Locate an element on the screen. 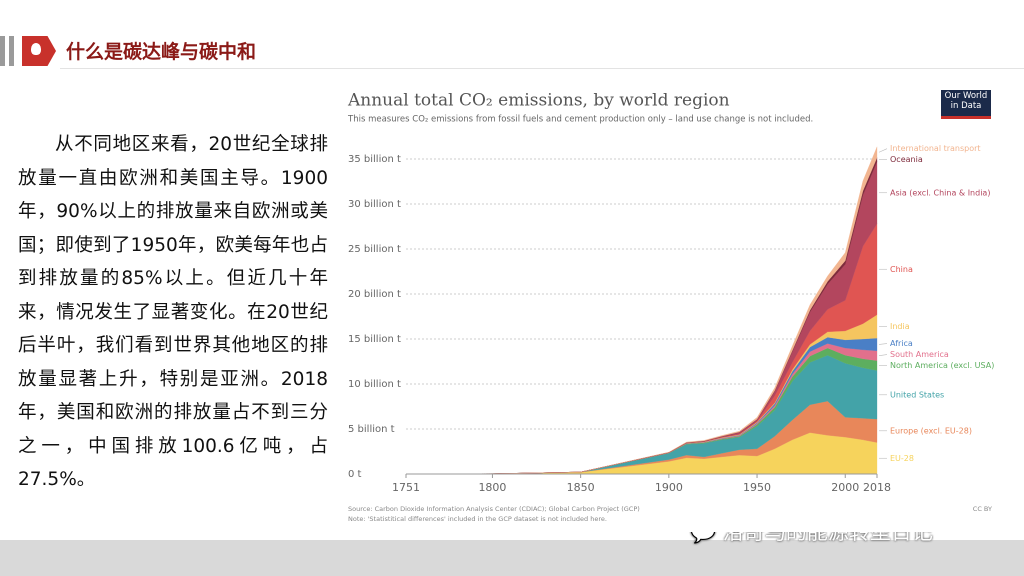 Image resolution: width=1024 pixels, height=576 pixels. header-rule is located at coordinates (542, 68).